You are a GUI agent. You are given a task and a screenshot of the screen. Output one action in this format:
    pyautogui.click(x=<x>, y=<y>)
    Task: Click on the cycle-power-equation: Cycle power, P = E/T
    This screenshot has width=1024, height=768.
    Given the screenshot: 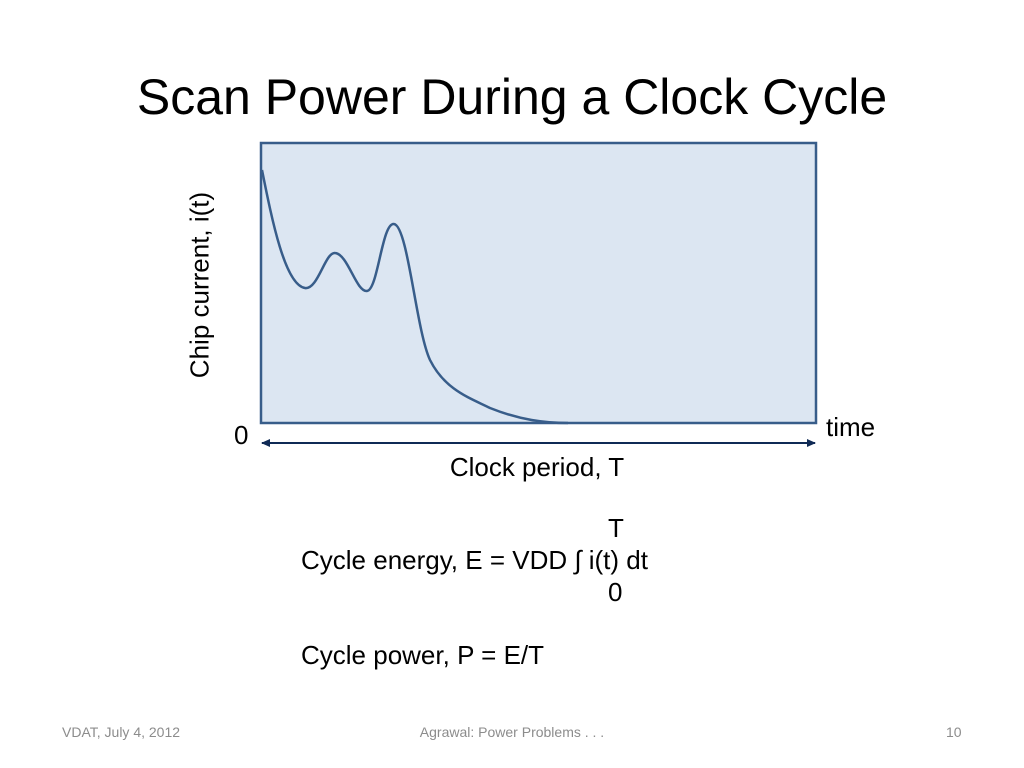 What is the action you would take?
    pyautogui.click(x=423, y=655)
    